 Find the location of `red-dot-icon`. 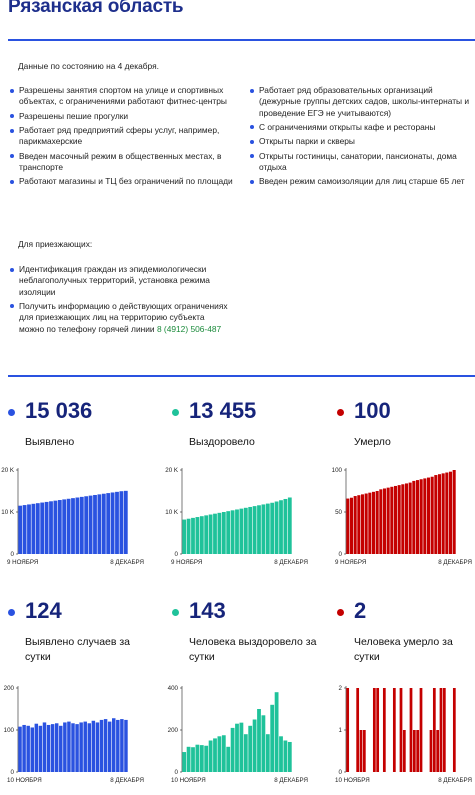

red-dot-icon is located at coordinates (340, 412).